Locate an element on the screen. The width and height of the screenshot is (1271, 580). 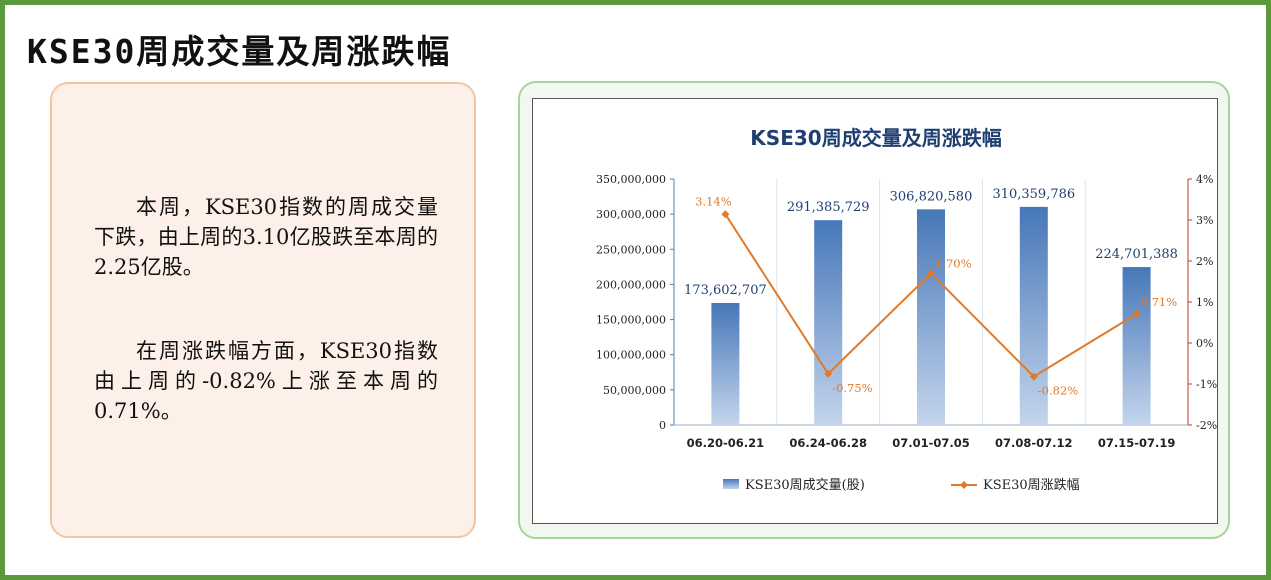
summary-paragraph-volume: 本周，KSE30指数的周成交量下跌，由上周的3.10亿股跌至本周的2.25亿股。 is located at coordinates (266, 237).